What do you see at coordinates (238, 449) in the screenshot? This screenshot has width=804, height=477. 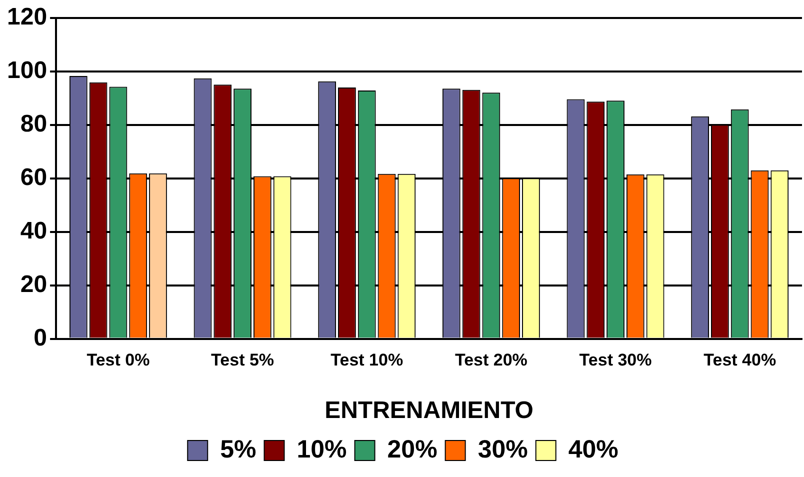 I see `legend-label: 5%` at bounding box center [238, 449].